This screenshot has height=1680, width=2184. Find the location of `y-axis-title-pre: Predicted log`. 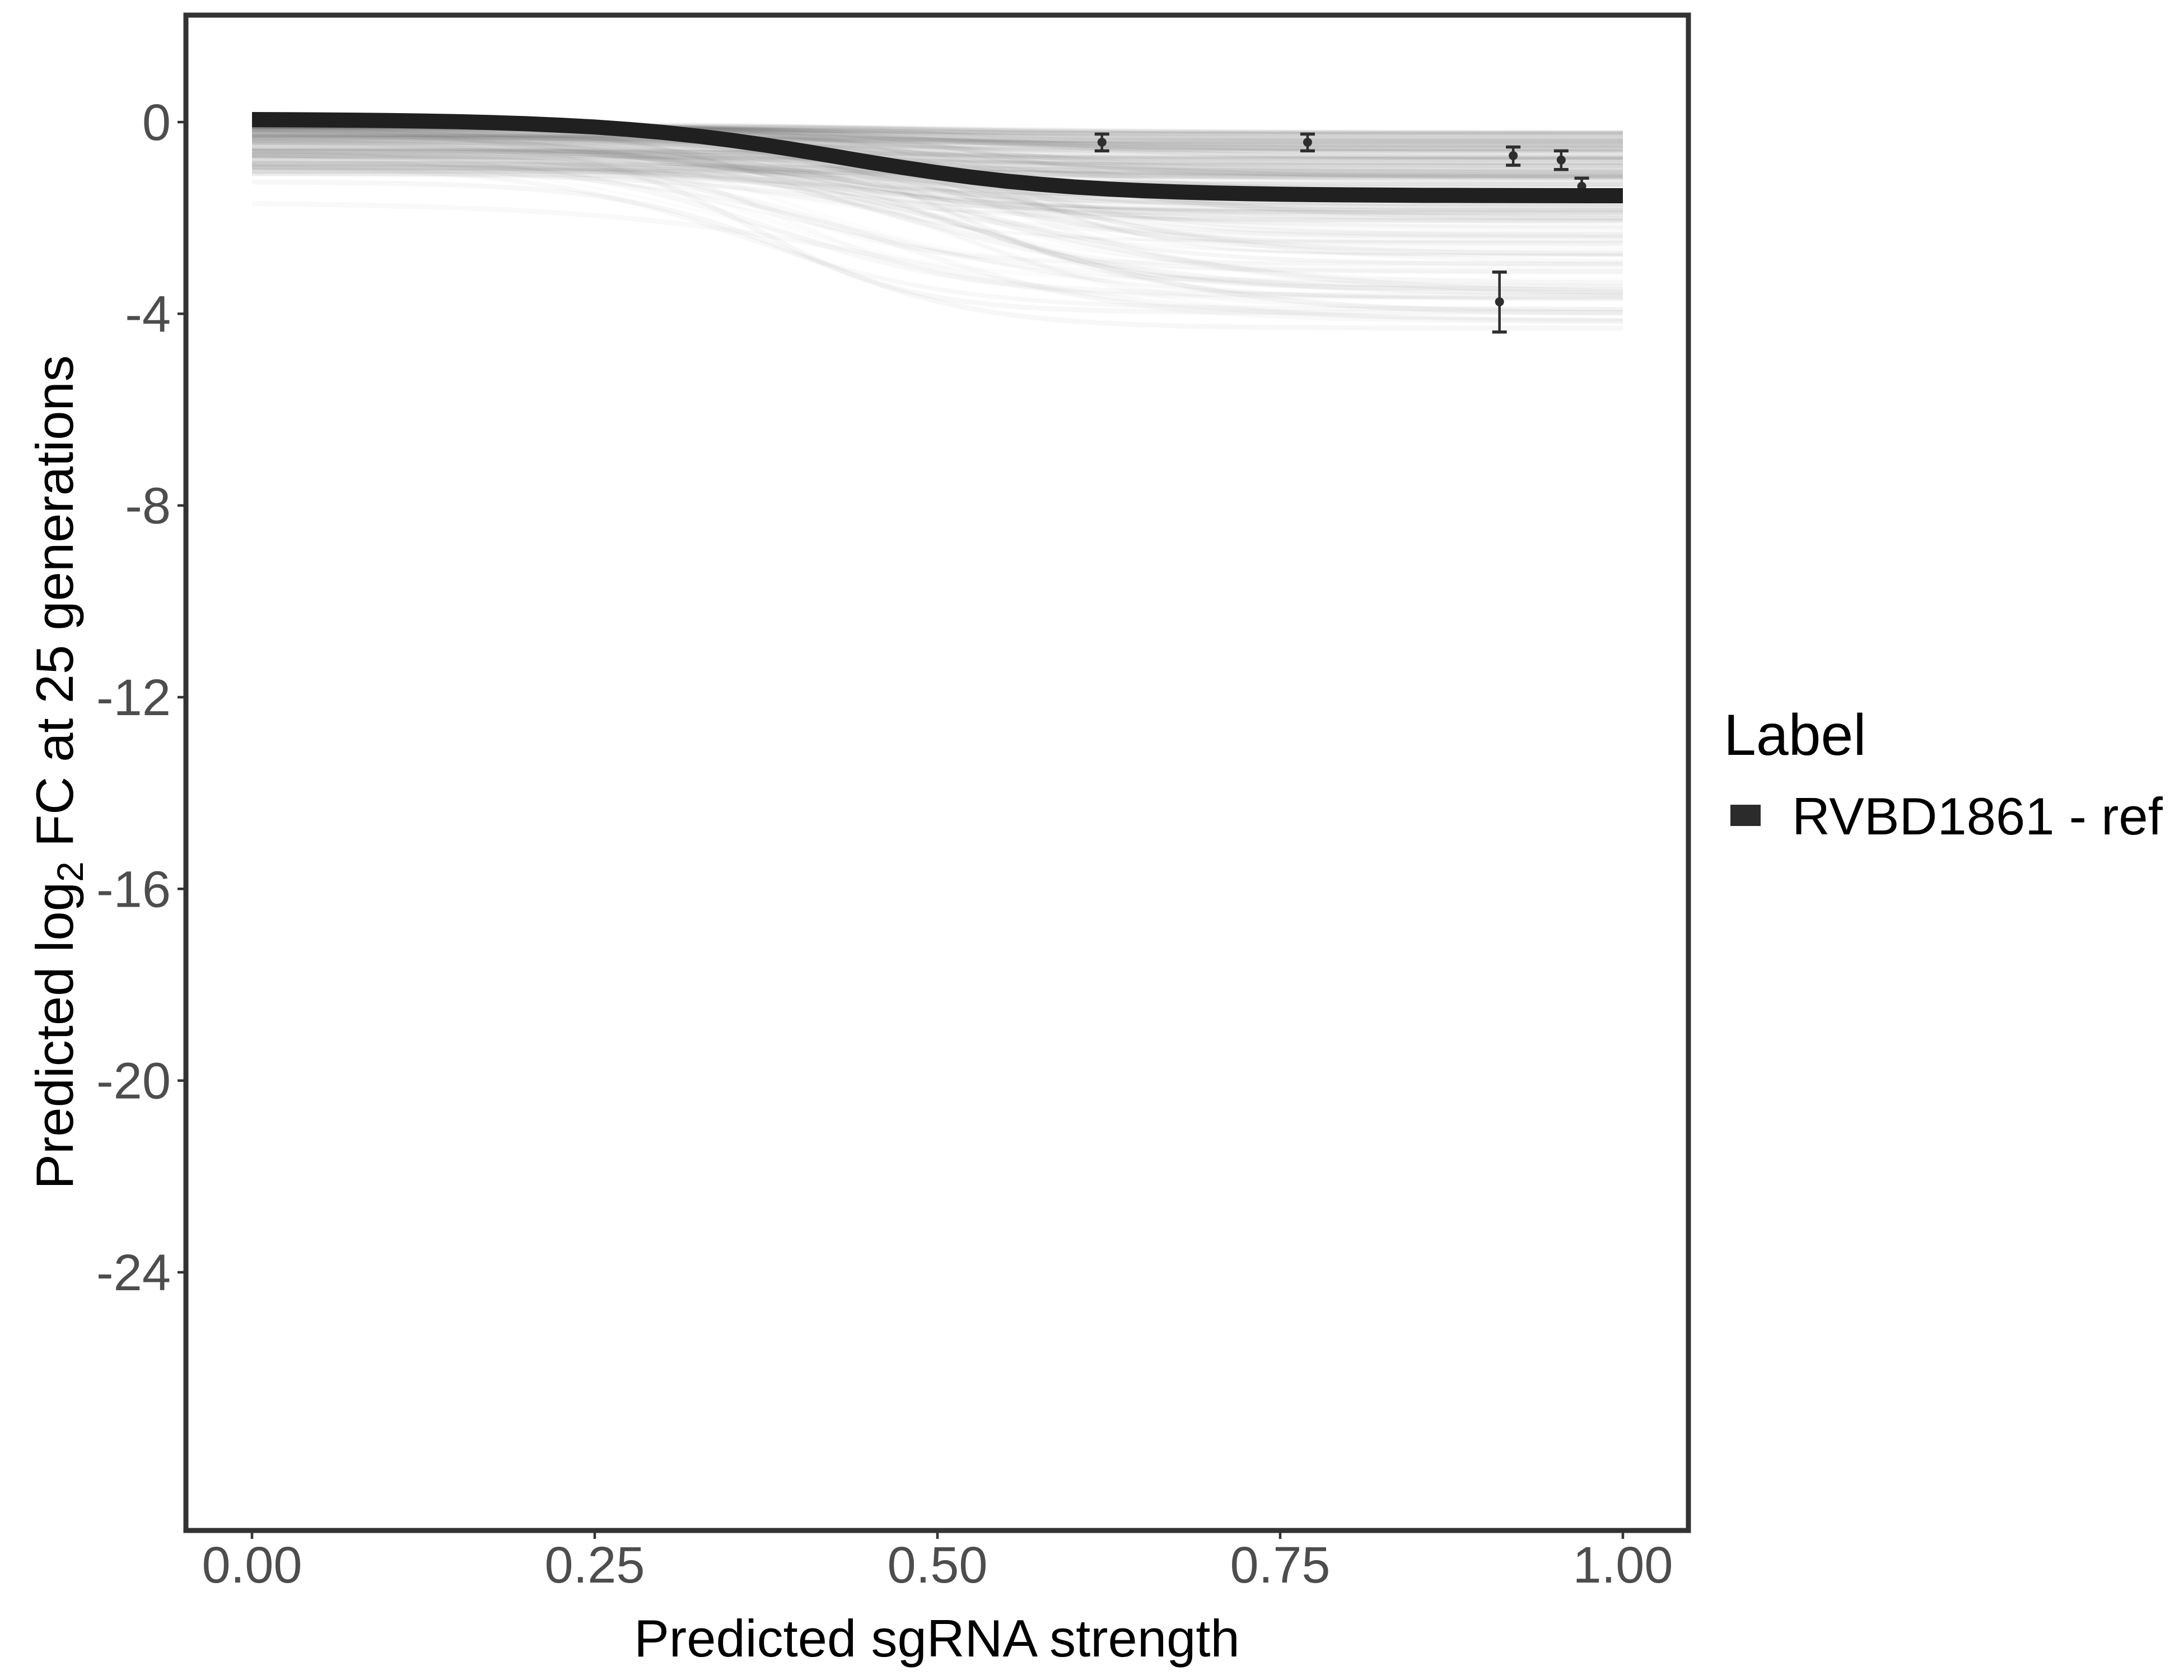

y-axis-title-pre: Predicted log is located at coordinates (55, 1036).